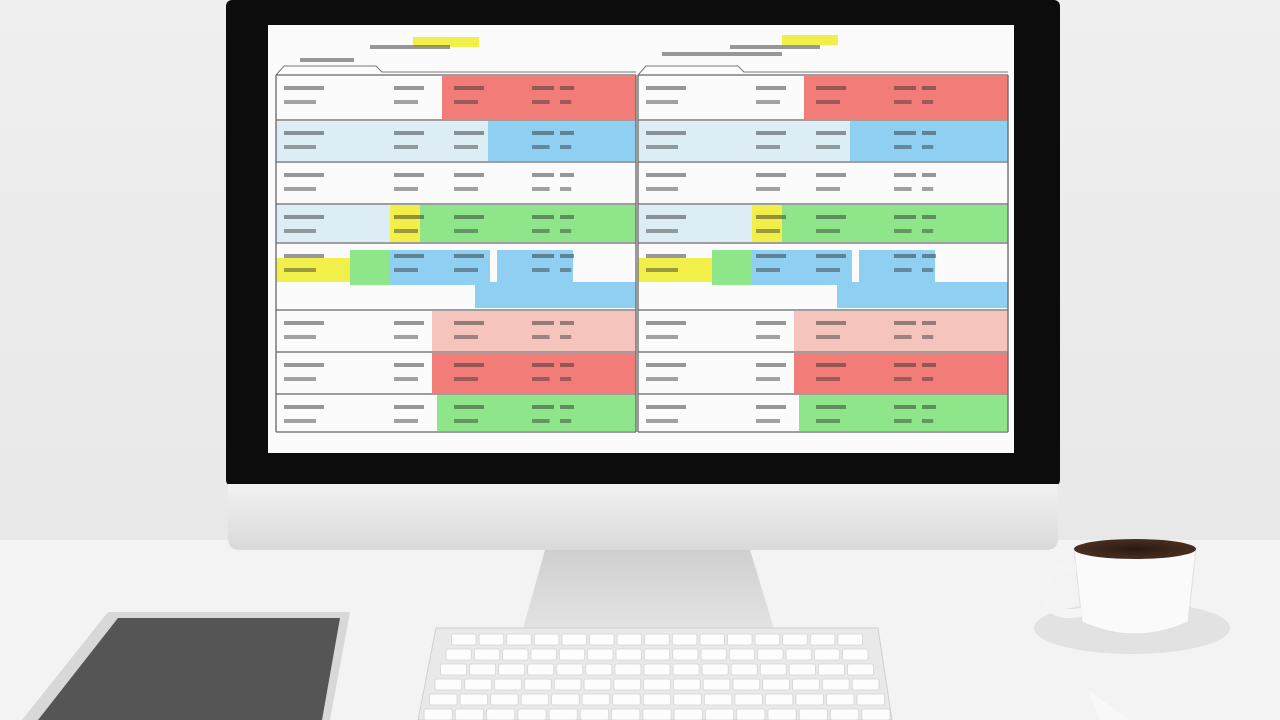  I want to click on tablet-screen, so click(189, 669).